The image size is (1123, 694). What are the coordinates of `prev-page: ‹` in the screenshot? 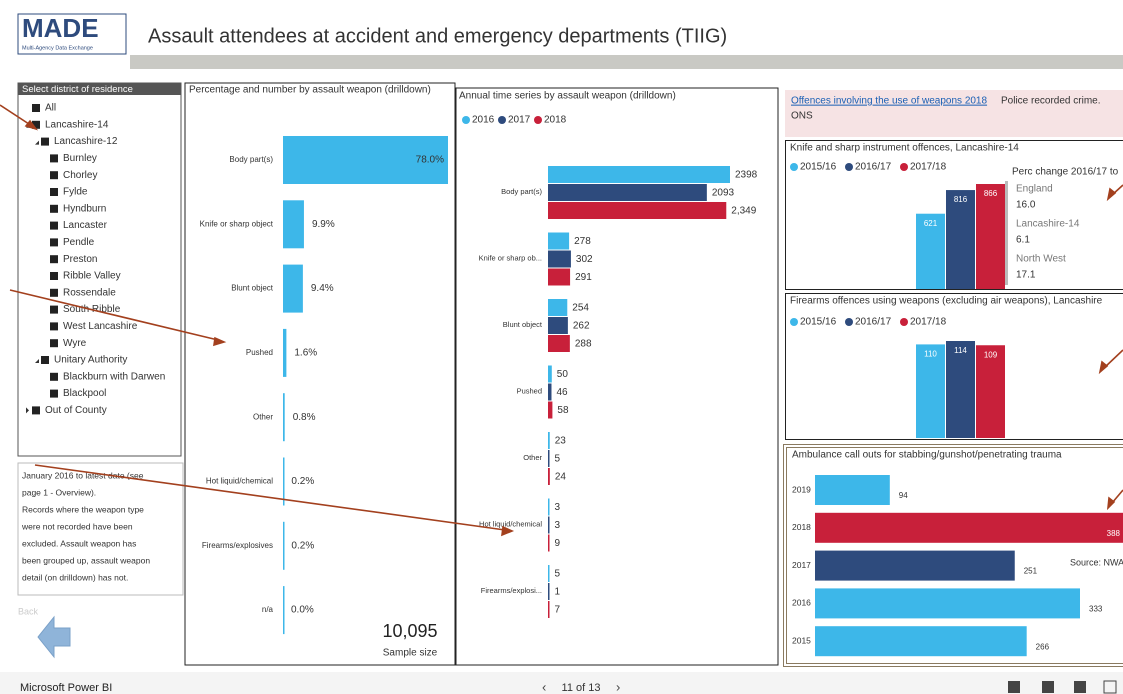 It's located at (544, 686).